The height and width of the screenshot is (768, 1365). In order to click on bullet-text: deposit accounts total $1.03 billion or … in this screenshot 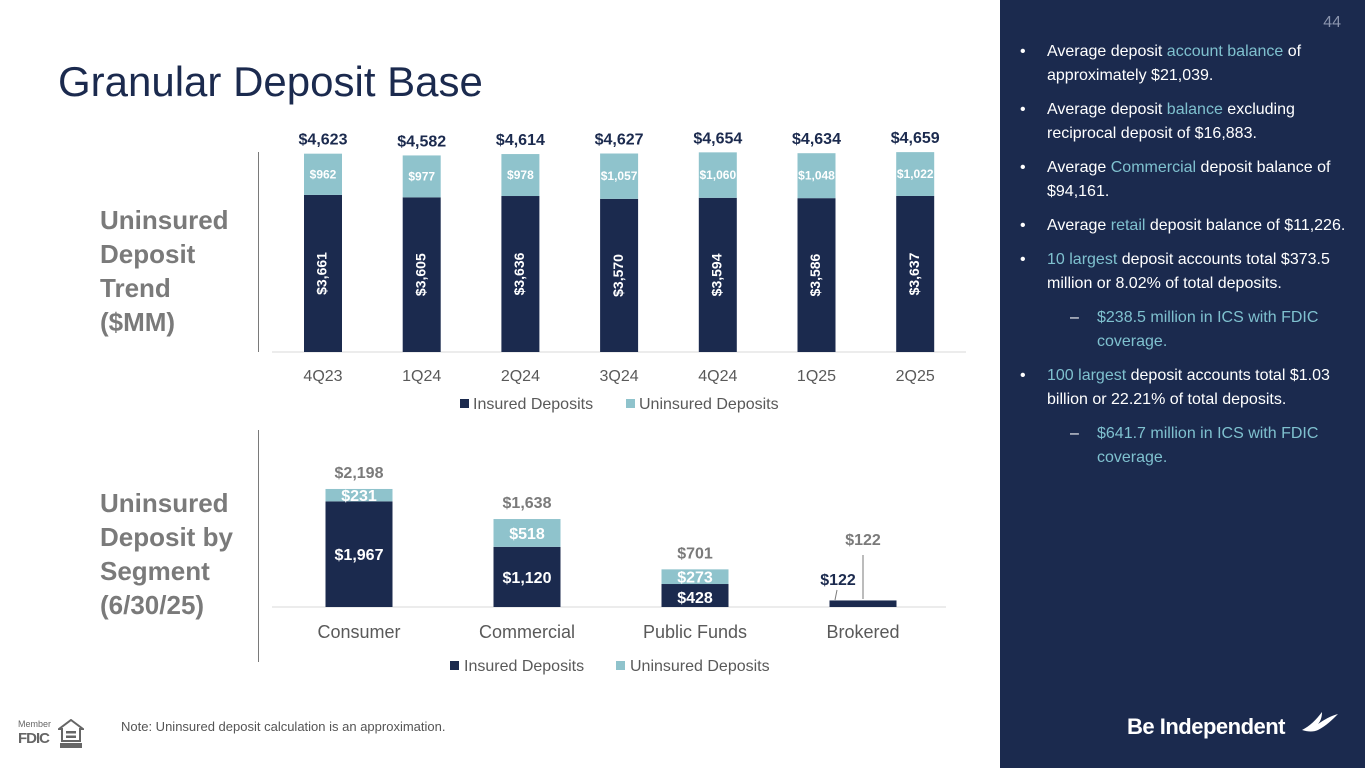, I will do `click(1188, 387)`.